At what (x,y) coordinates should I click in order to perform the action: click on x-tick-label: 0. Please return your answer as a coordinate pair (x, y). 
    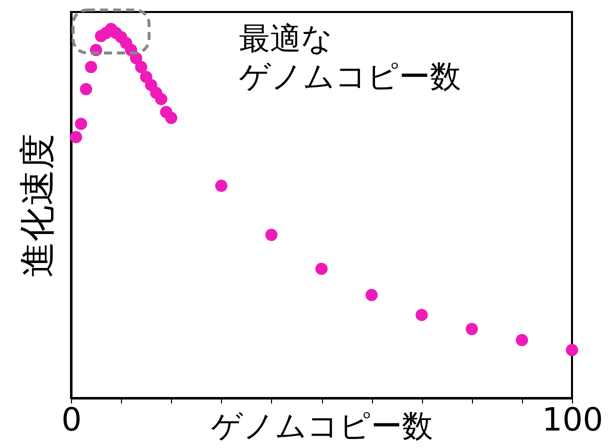
    Looking at the image, I should click on (71, 419).